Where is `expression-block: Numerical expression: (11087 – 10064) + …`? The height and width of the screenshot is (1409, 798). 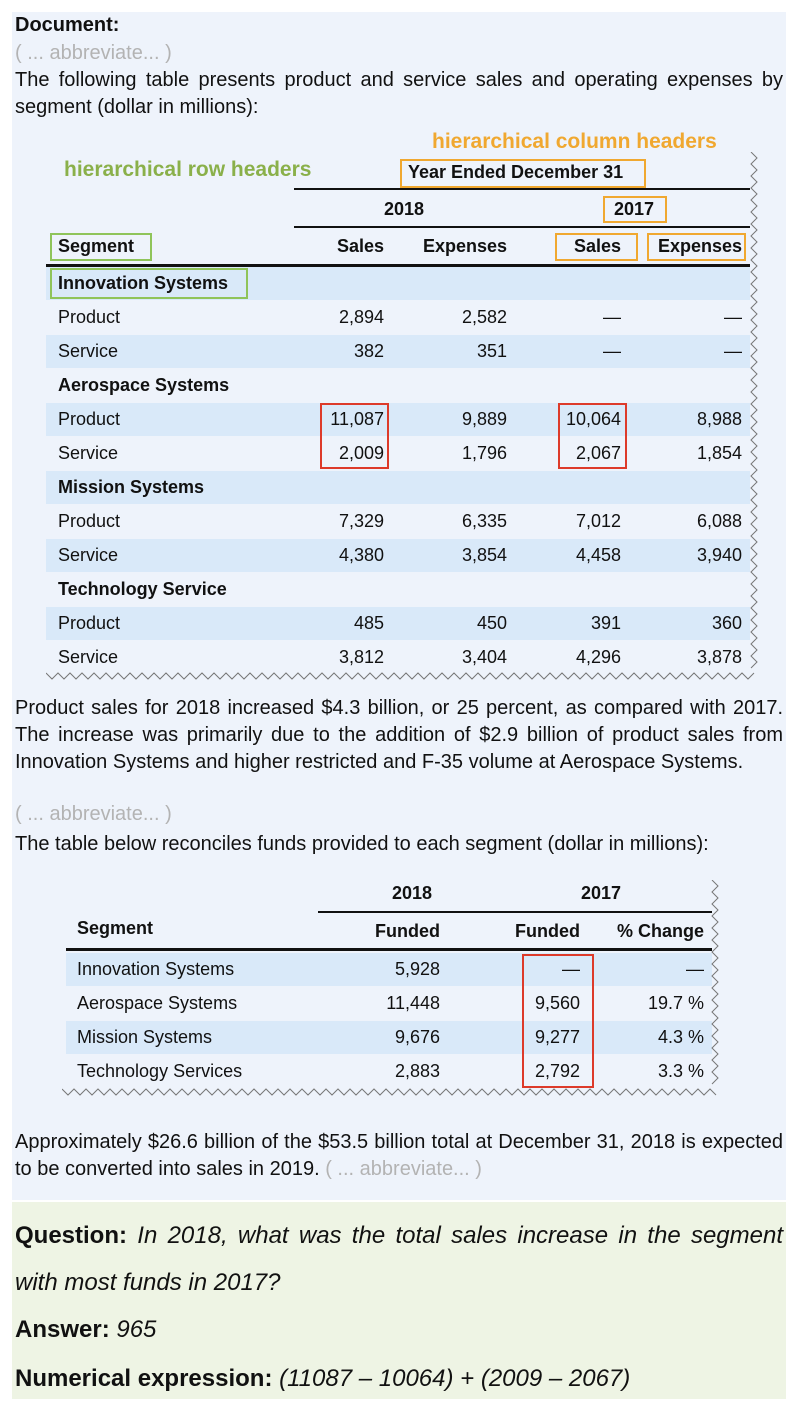
expression-block: Numerical expression: (11087 – 10064) + … is located at coordinates (322, 1378).